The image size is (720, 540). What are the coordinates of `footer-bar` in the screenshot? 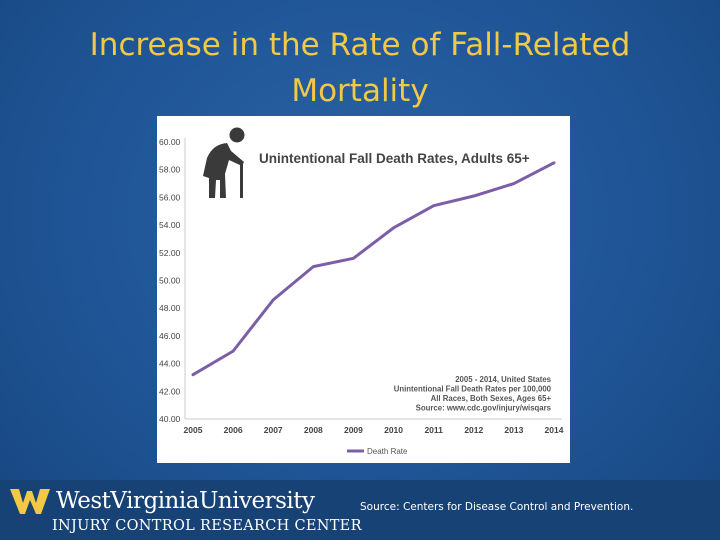 It's located at (360, 510).